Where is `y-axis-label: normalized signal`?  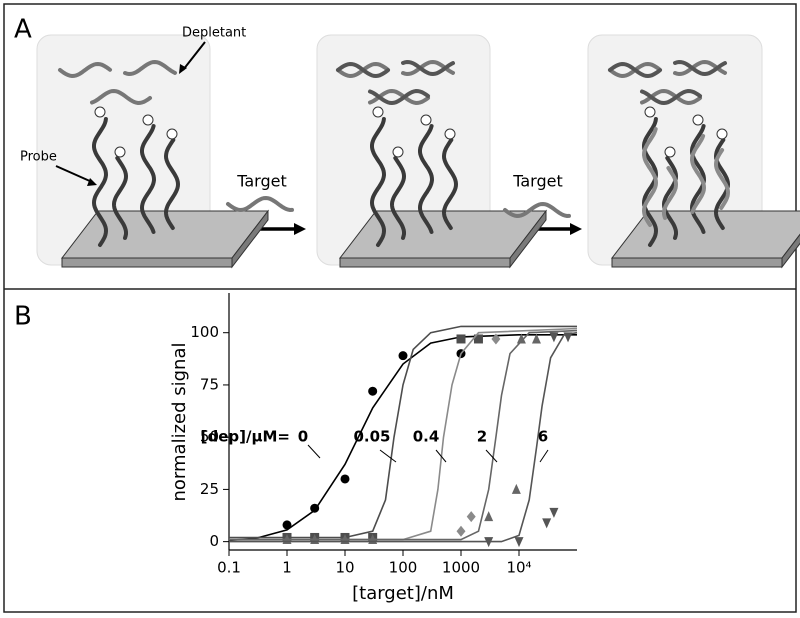 y-axis-label: normalized signal is located at coordinates (179, 422).